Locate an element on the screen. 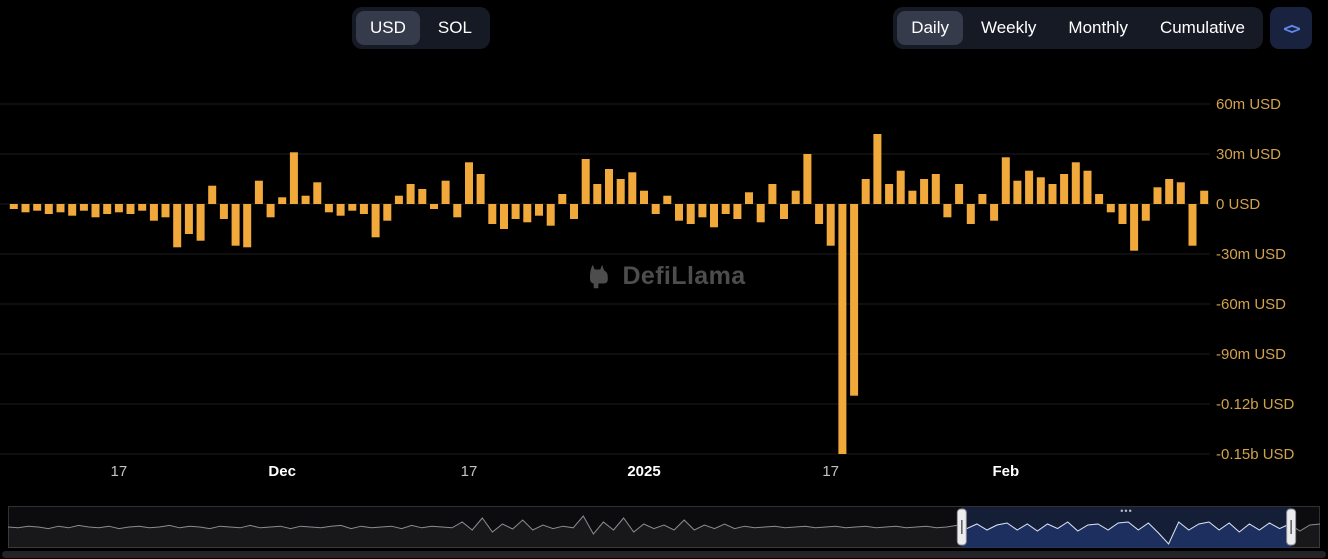  horizontal-scrollbar is located at coordinates (664, 554).